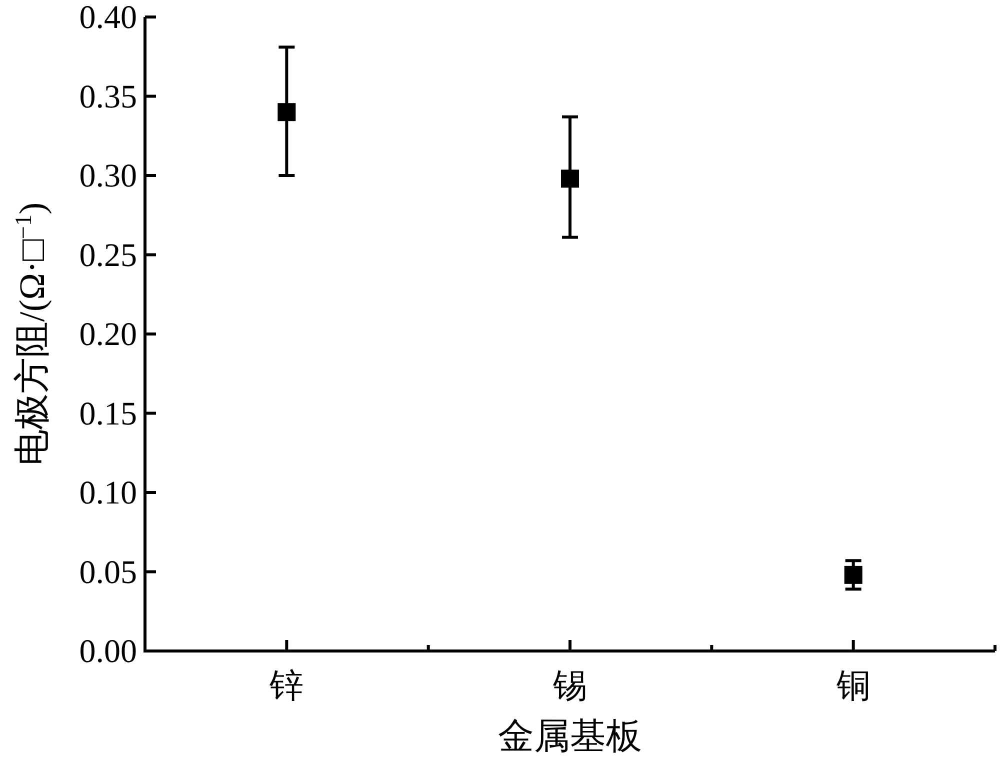  Describe the element at coordinates (570, 736) in the screenshot. I see `x-axis-title: 金属基板` at that location.